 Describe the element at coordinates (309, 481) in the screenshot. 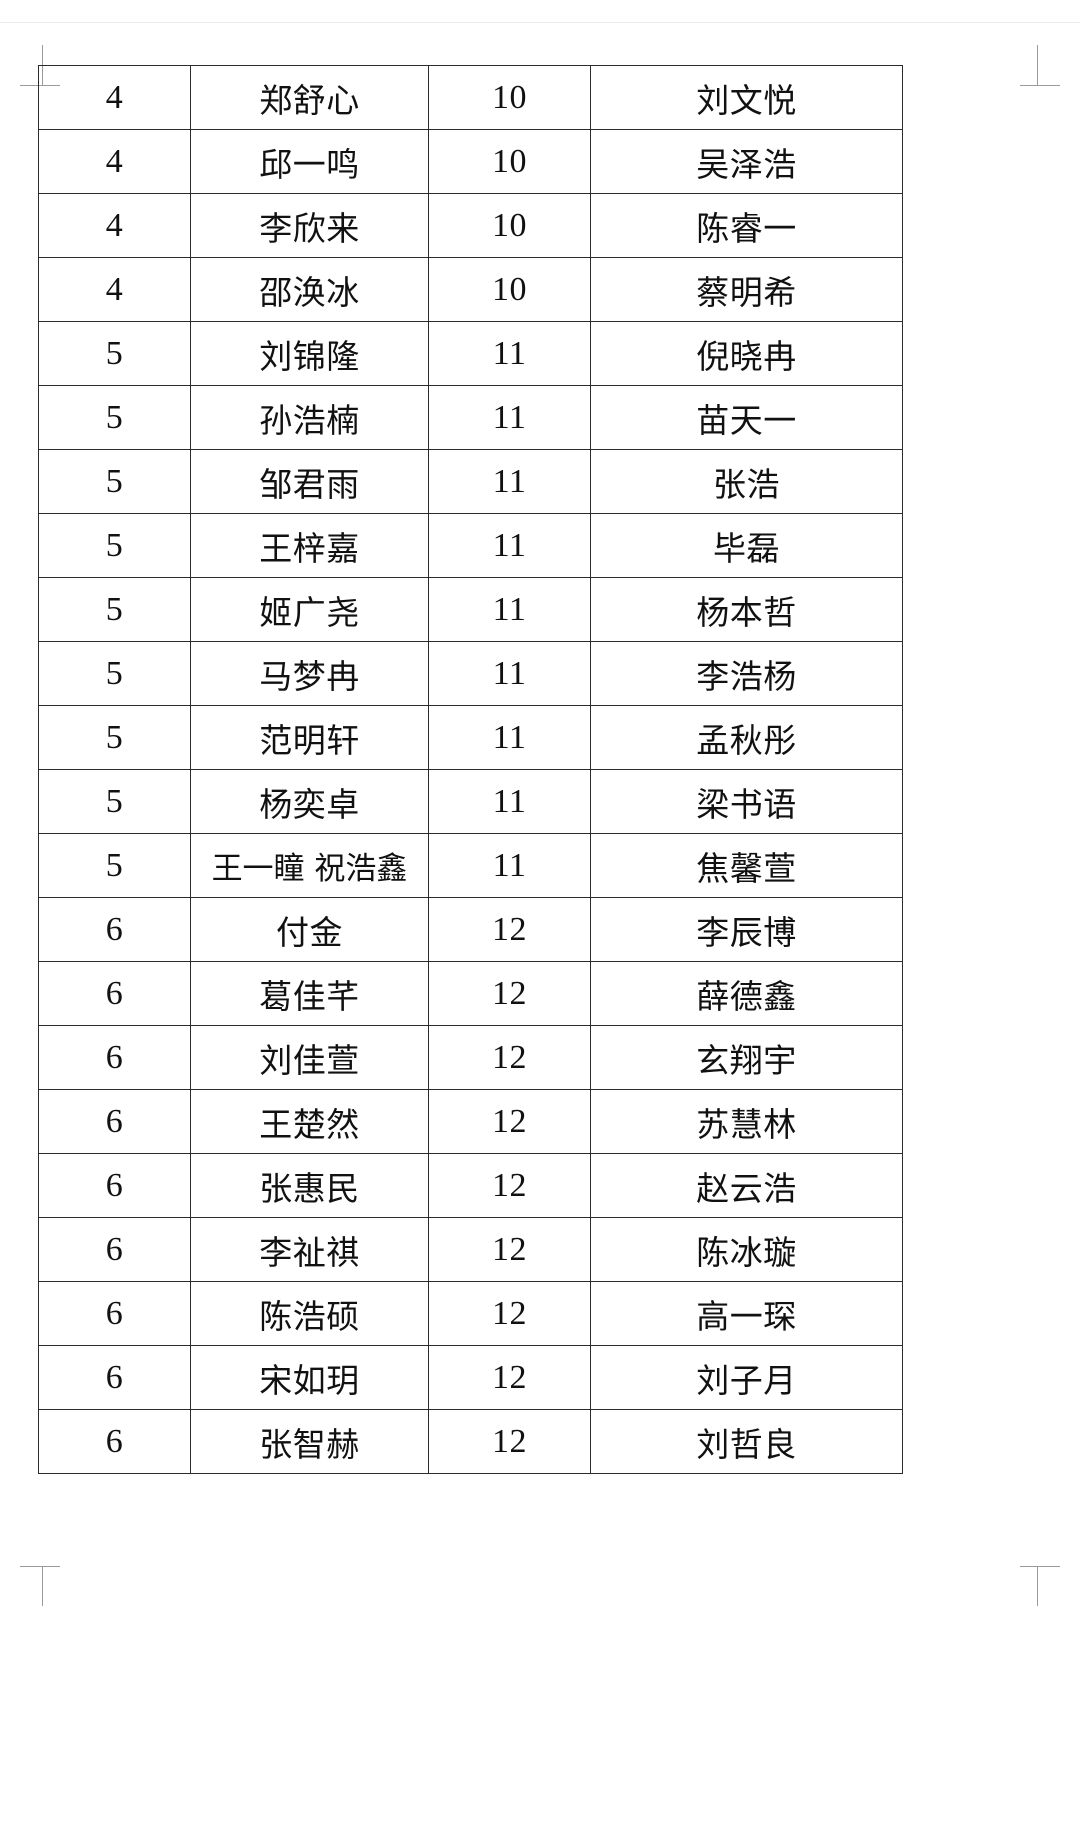

I see `cell-name-left: 邹君雨` at that location.